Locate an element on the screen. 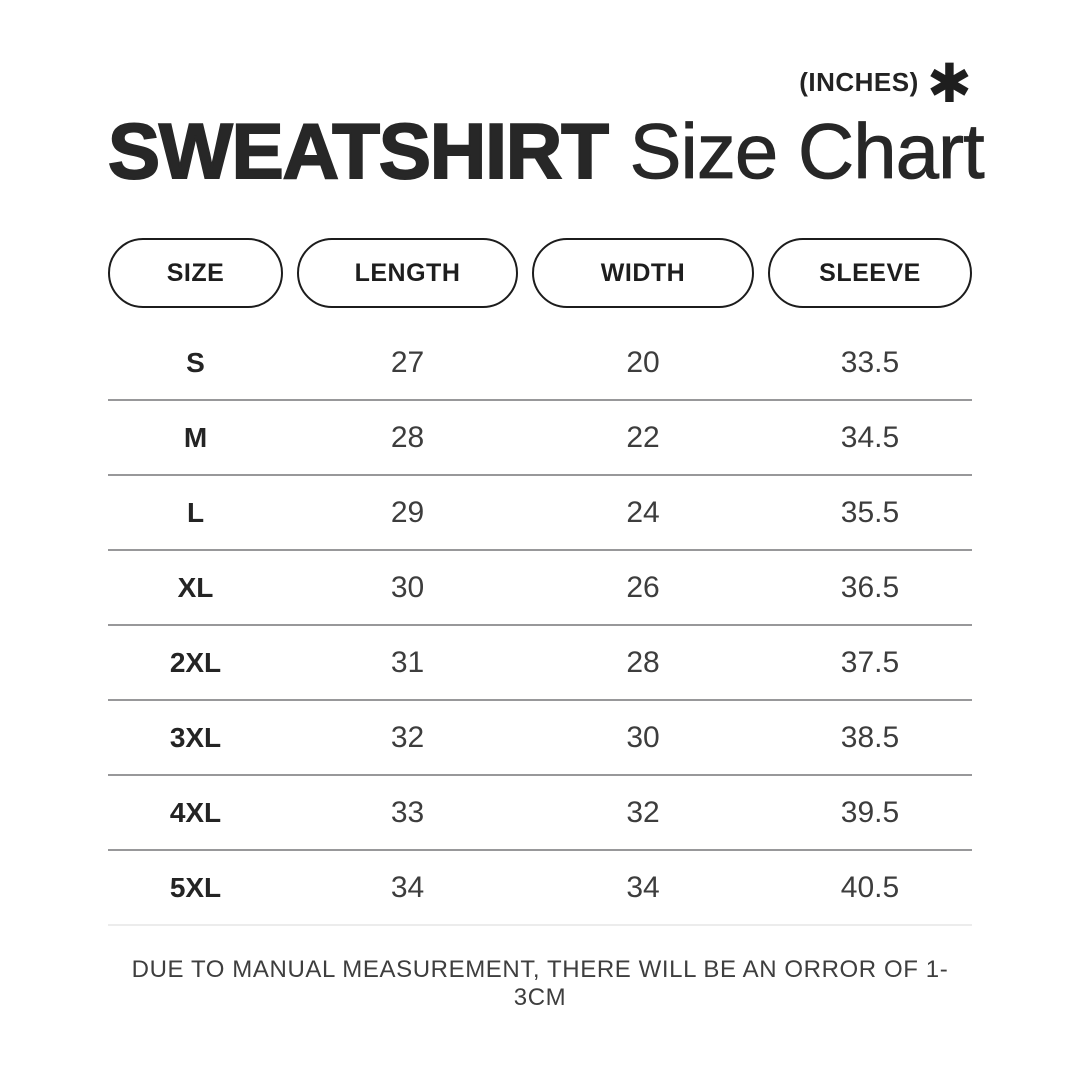  width-cell: 24 is located at coordinates (643, 512).